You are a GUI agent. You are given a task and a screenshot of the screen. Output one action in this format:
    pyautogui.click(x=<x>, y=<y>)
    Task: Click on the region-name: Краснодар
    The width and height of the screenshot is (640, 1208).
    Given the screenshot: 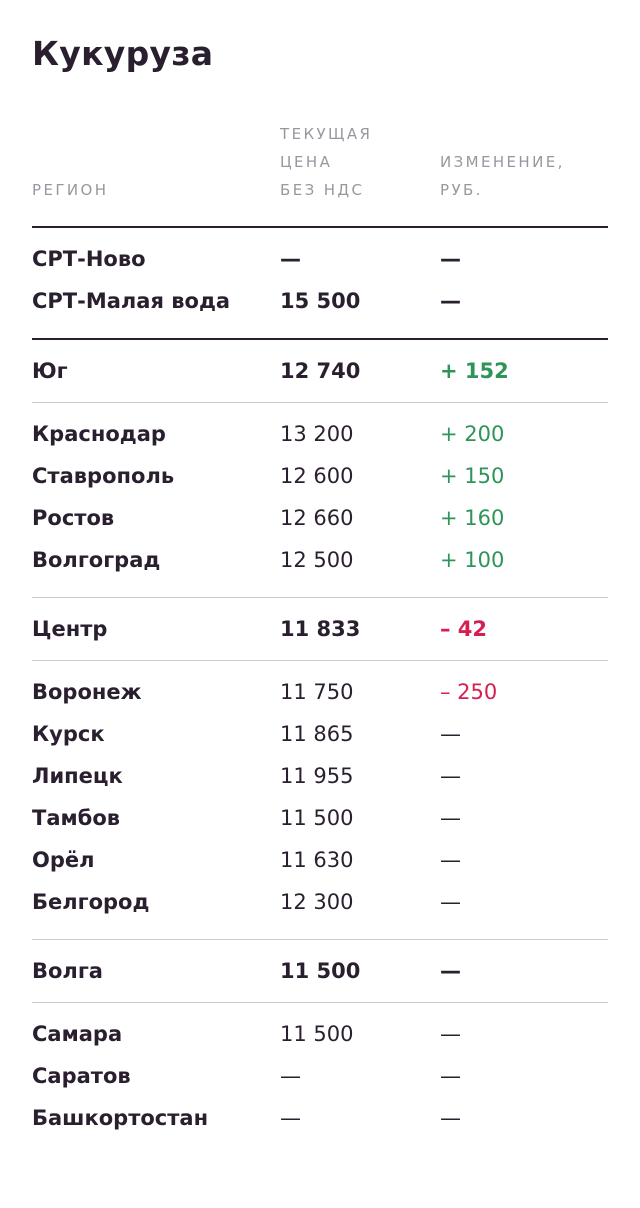 What is the action you would take?
    pyautogui.click(x=99, y=434)
    